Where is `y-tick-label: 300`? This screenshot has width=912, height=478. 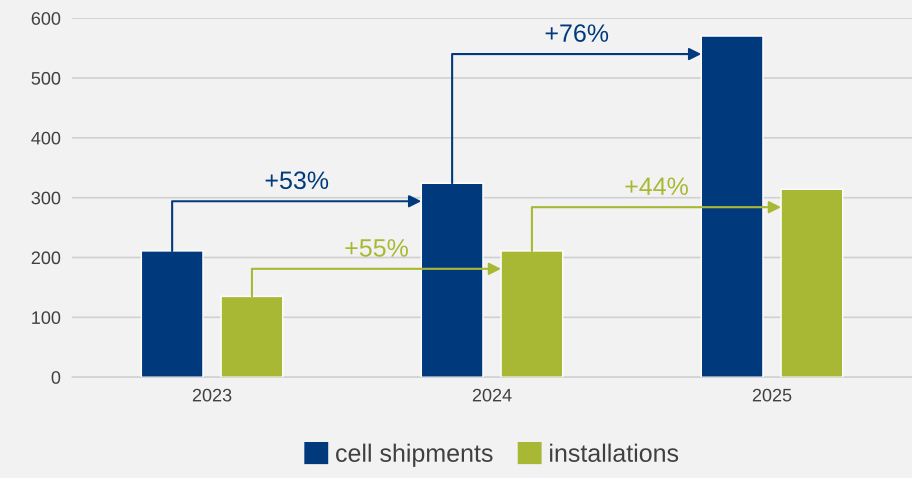
y-tick-label: 300 is located at coordinates (46, 198).